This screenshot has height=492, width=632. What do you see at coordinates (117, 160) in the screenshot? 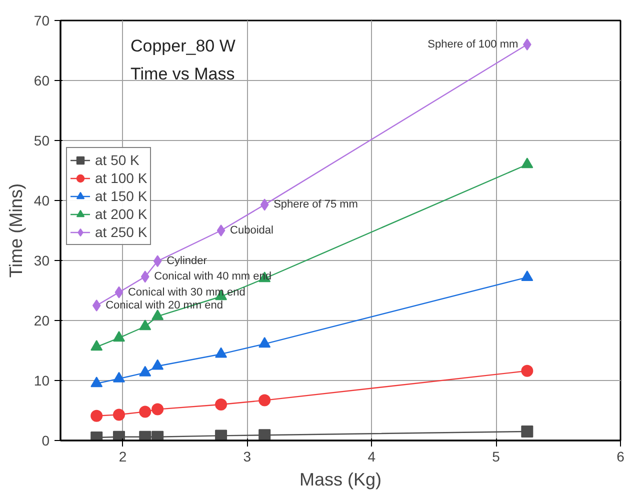
I see `legend-label: at 50 K` at bounding box center [117, 160].